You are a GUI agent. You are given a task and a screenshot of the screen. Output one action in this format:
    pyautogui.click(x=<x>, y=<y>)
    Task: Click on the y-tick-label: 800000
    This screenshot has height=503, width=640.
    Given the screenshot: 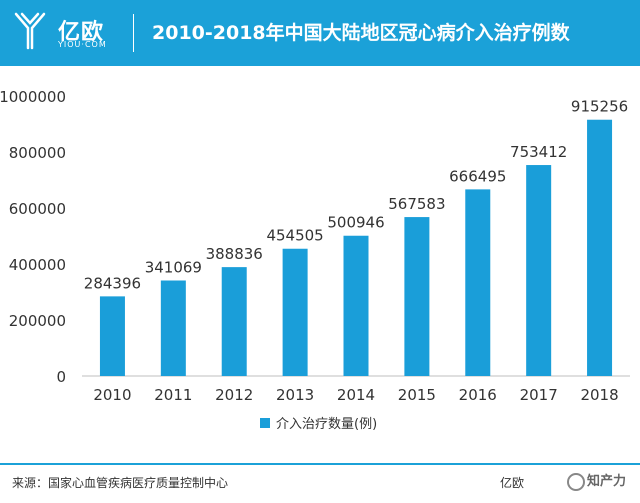 What is the action you would take?
    pyautogui.click(x=37, y=153)
    